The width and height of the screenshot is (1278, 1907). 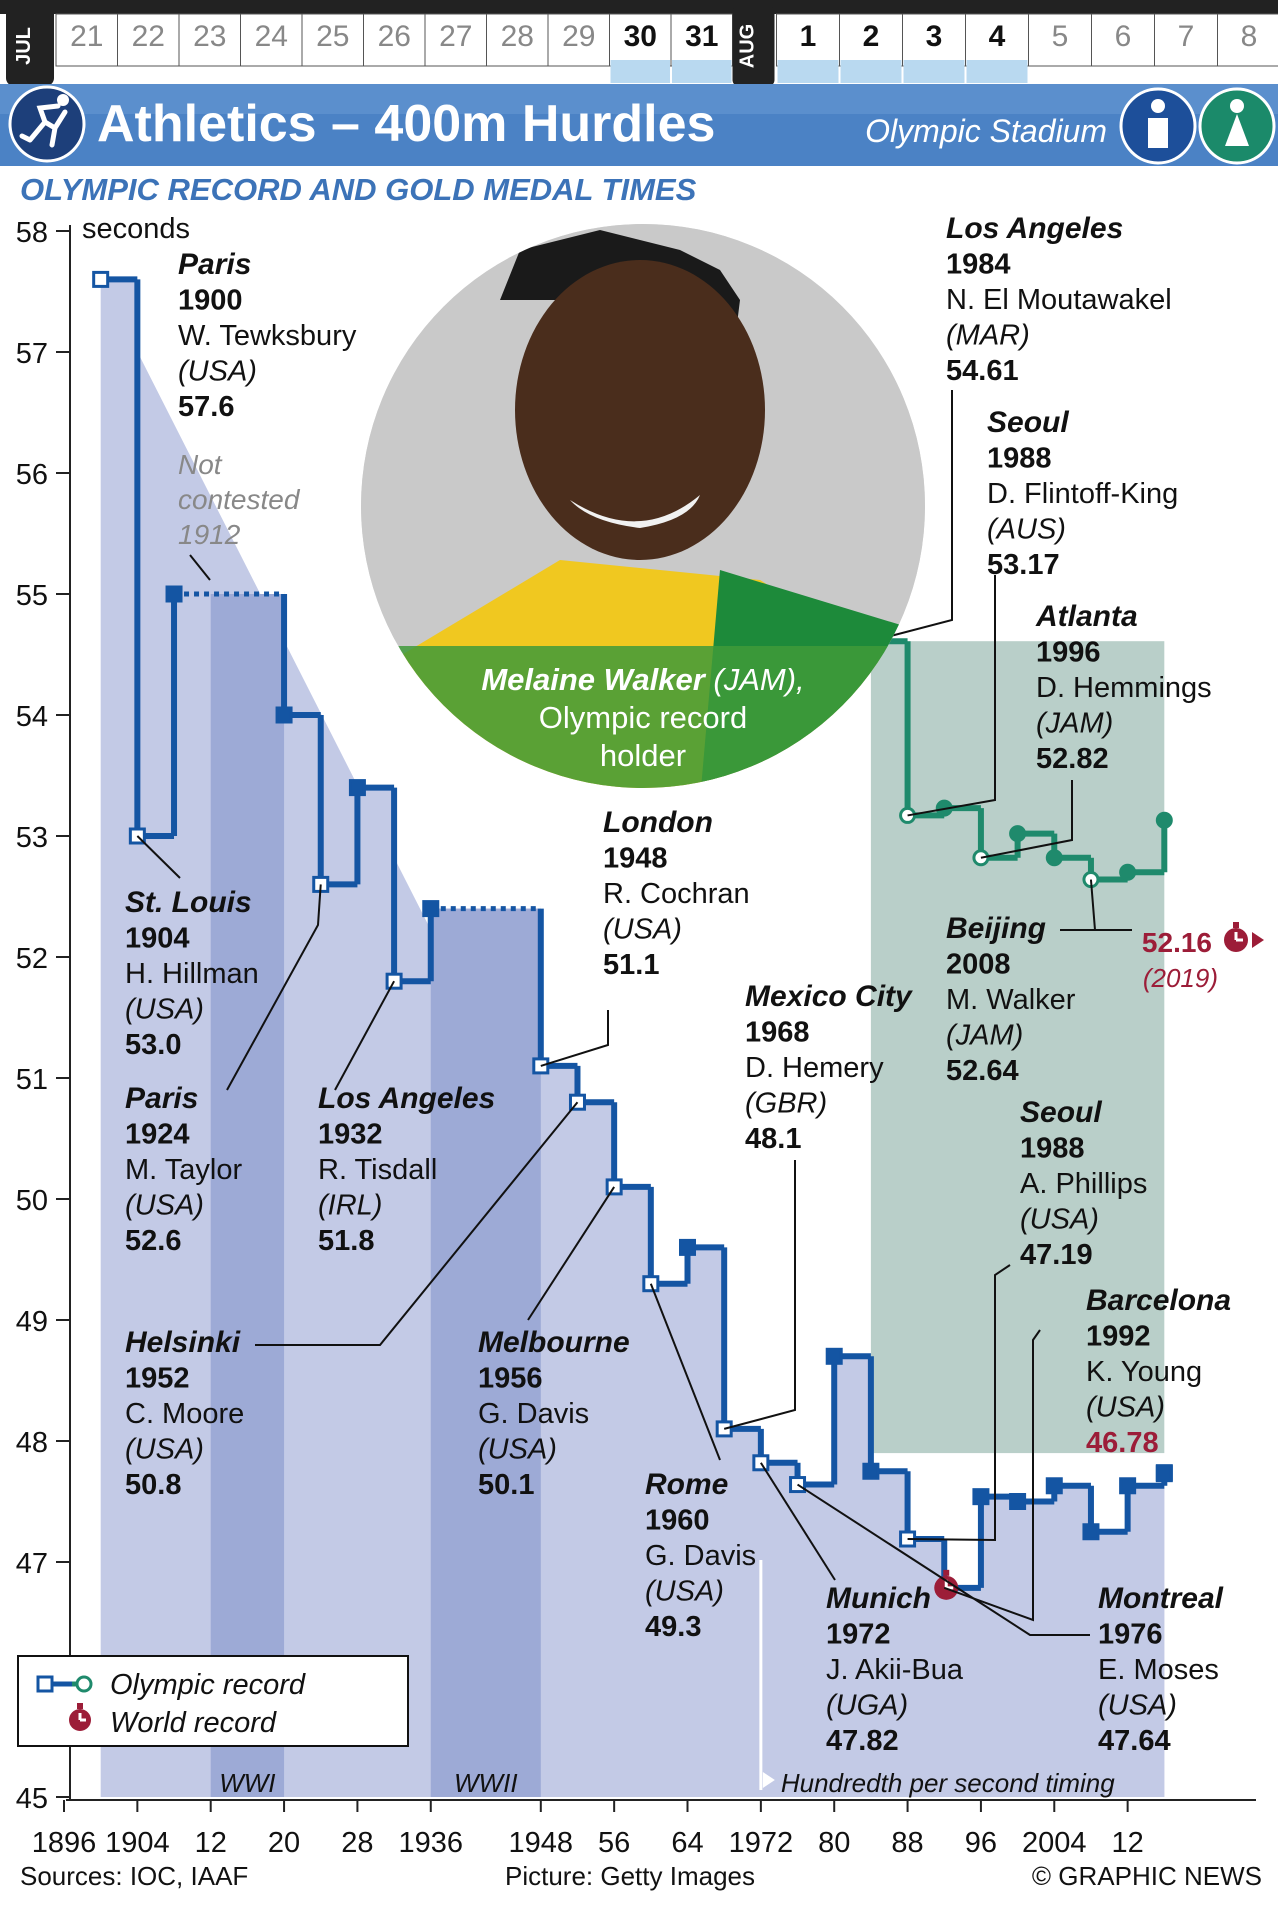 What do you see at coordinates (284, 715) in the screenshot?
I see `men-point-1920` at bounding box center [284, 715].